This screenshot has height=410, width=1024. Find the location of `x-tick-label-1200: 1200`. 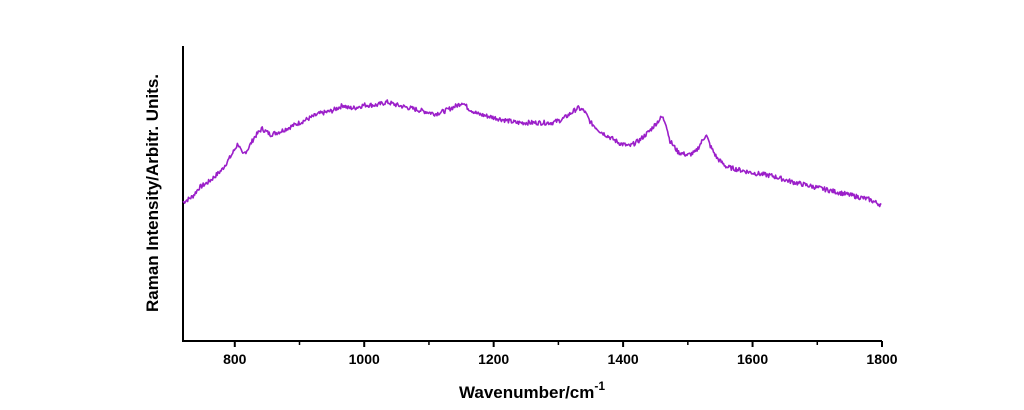

x-tick-label-1200: 1200 is located at coordinates (493, 359).